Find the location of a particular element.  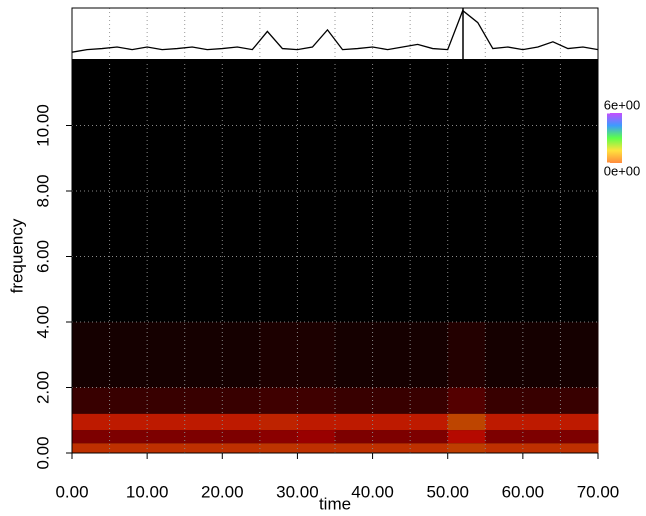

y-tick-label: 8.00 is located at coordinates (42, 190).